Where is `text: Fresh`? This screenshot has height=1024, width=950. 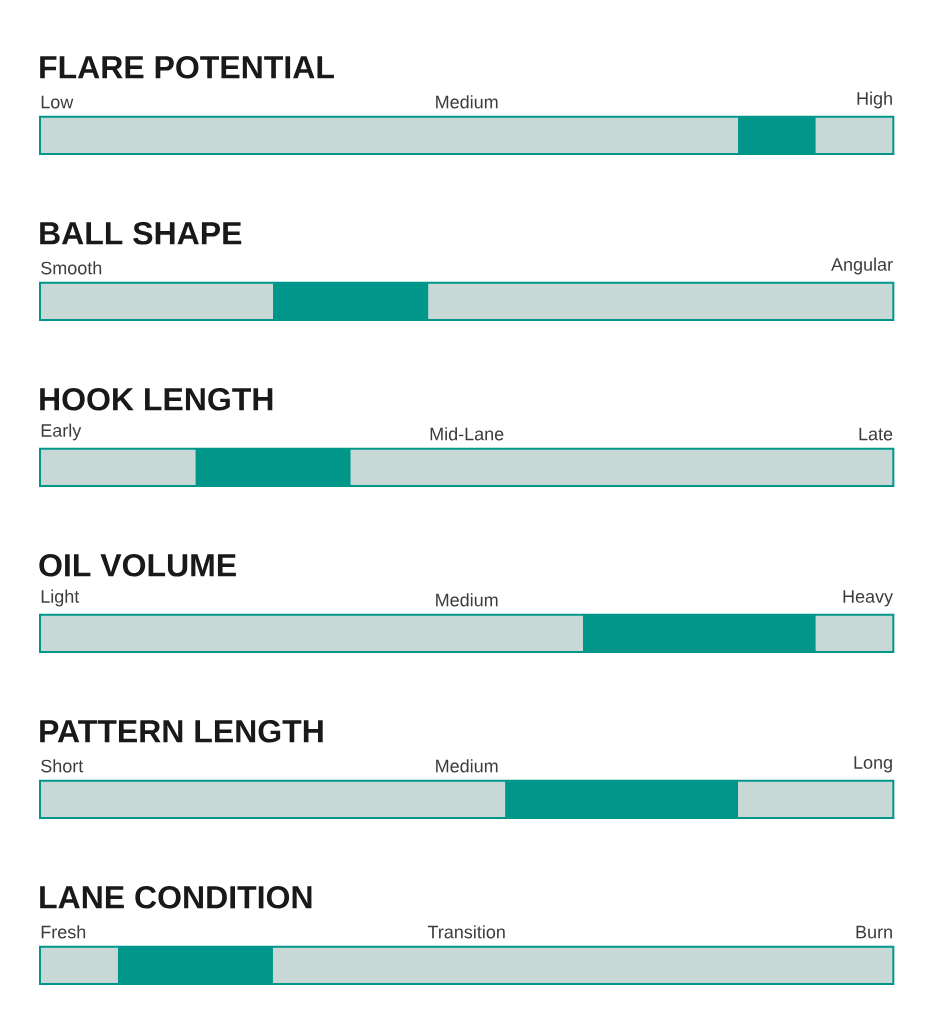
text: Fresh is located at coordinates (63, 932).